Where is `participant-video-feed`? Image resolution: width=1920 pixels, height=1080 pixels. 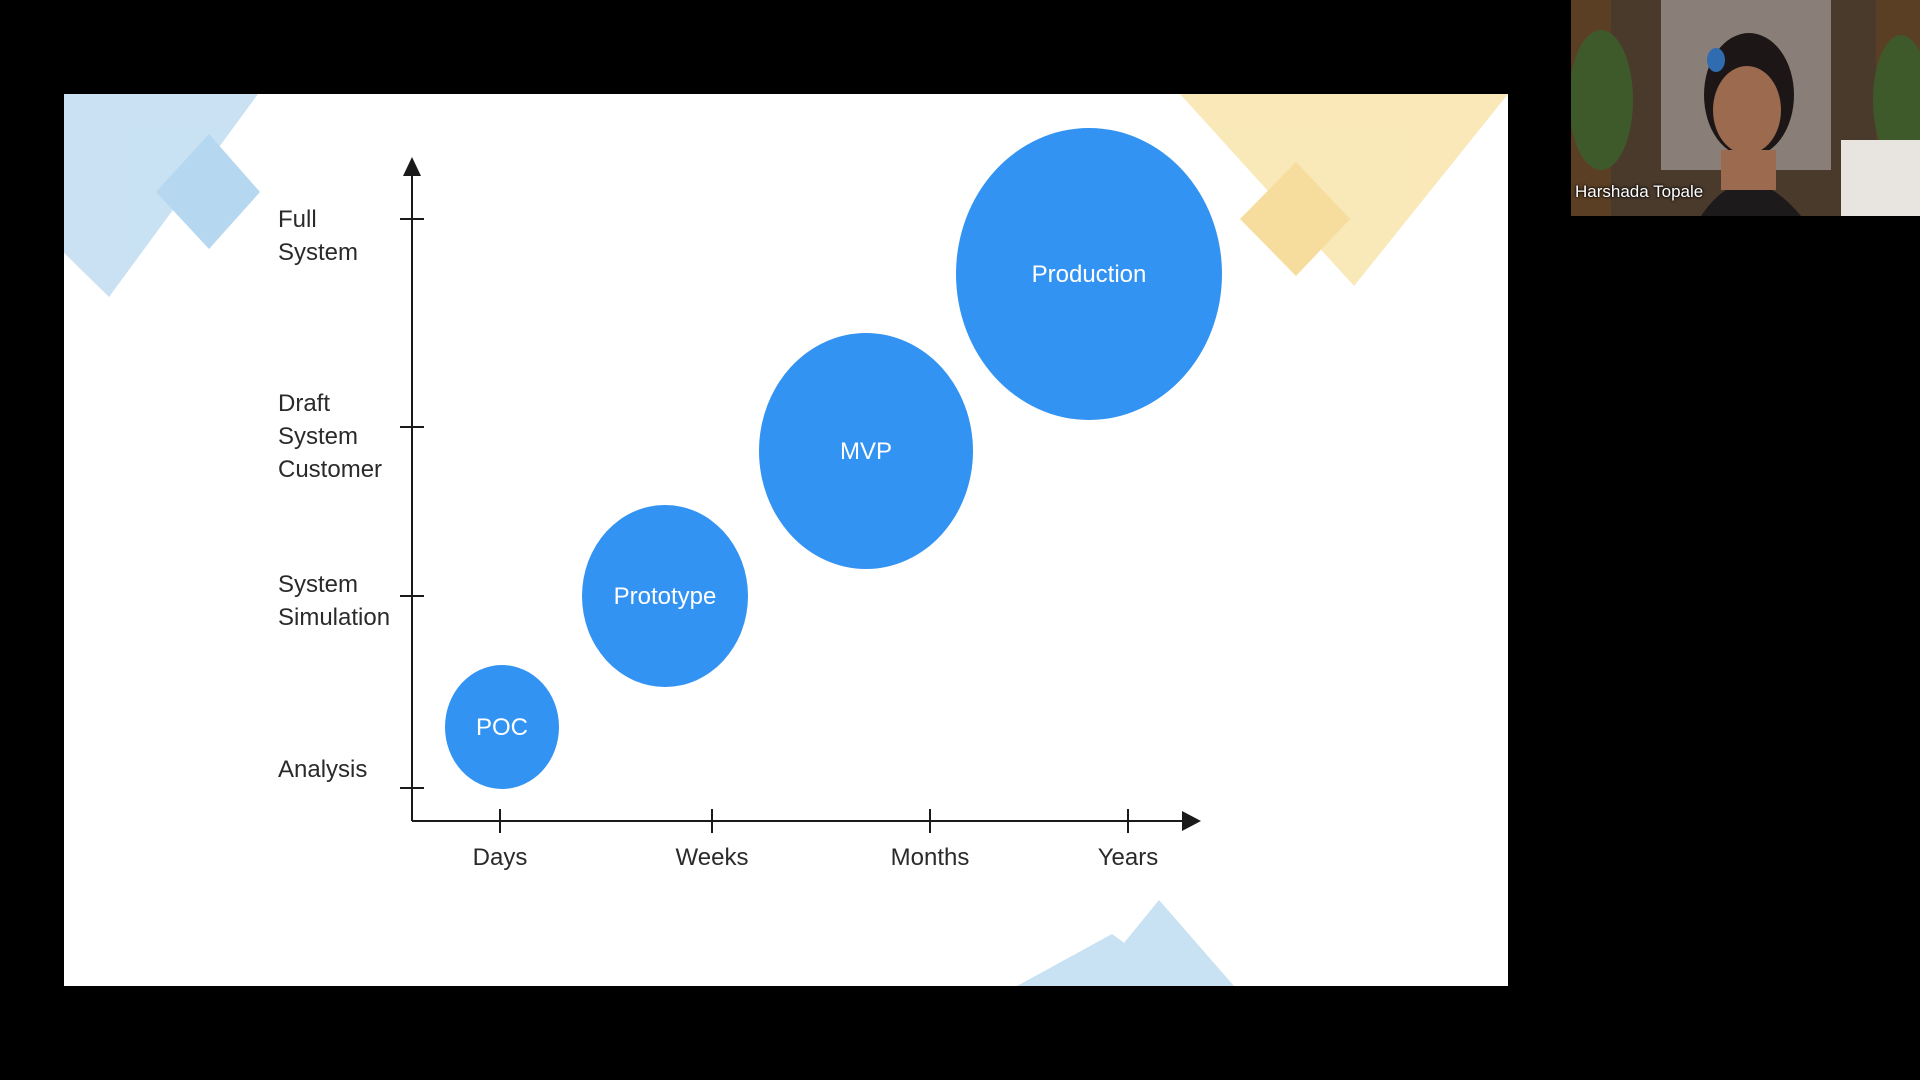 participant-video-feed is located at coordinates (1745, 108).